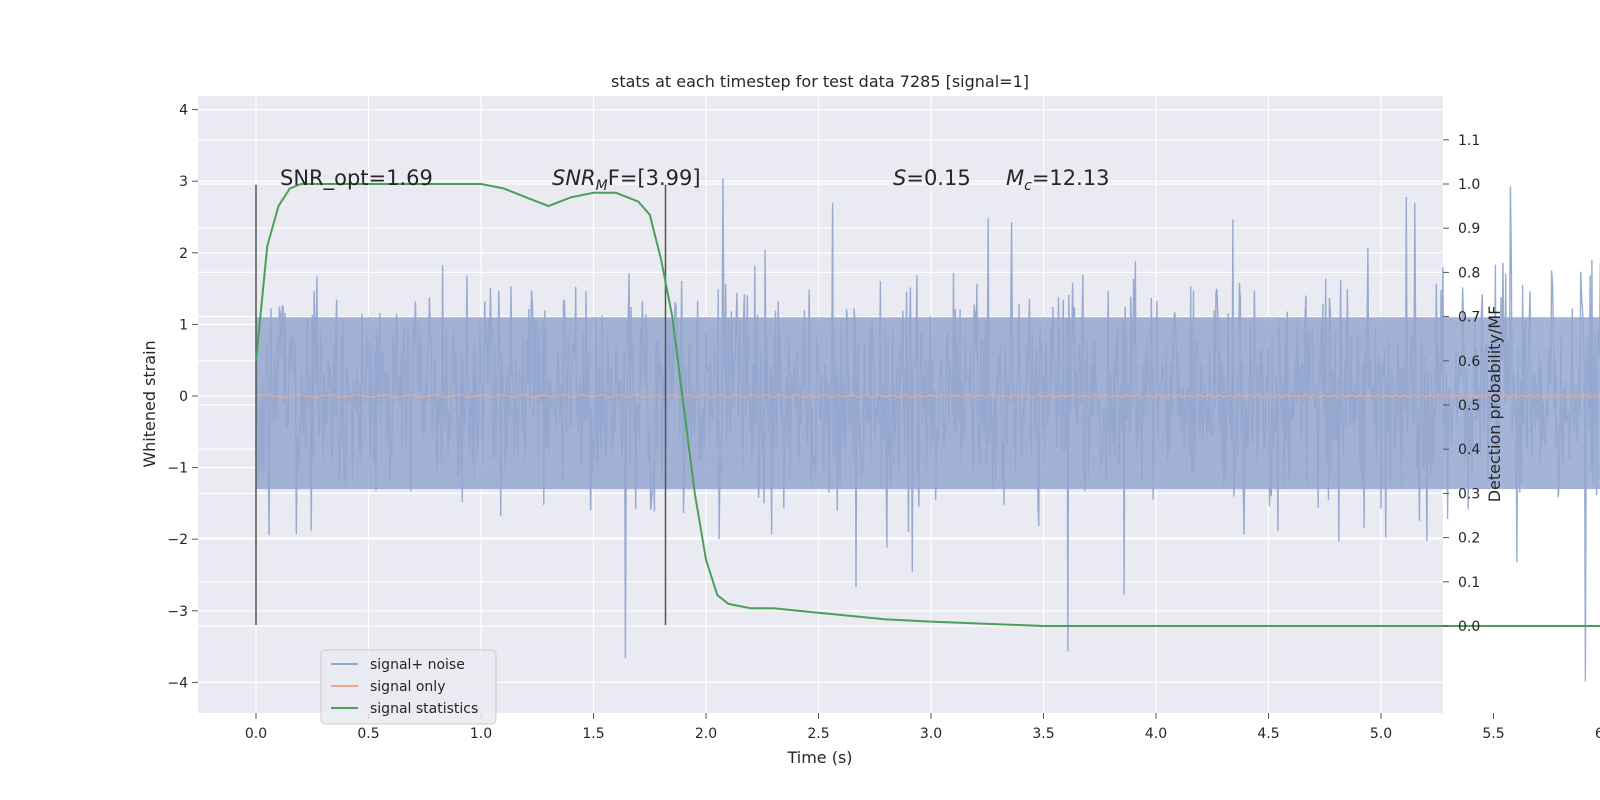  Describe the element at coordinates (177, 469) in the screenshot. I see `y-tick-label: −1` at that location.